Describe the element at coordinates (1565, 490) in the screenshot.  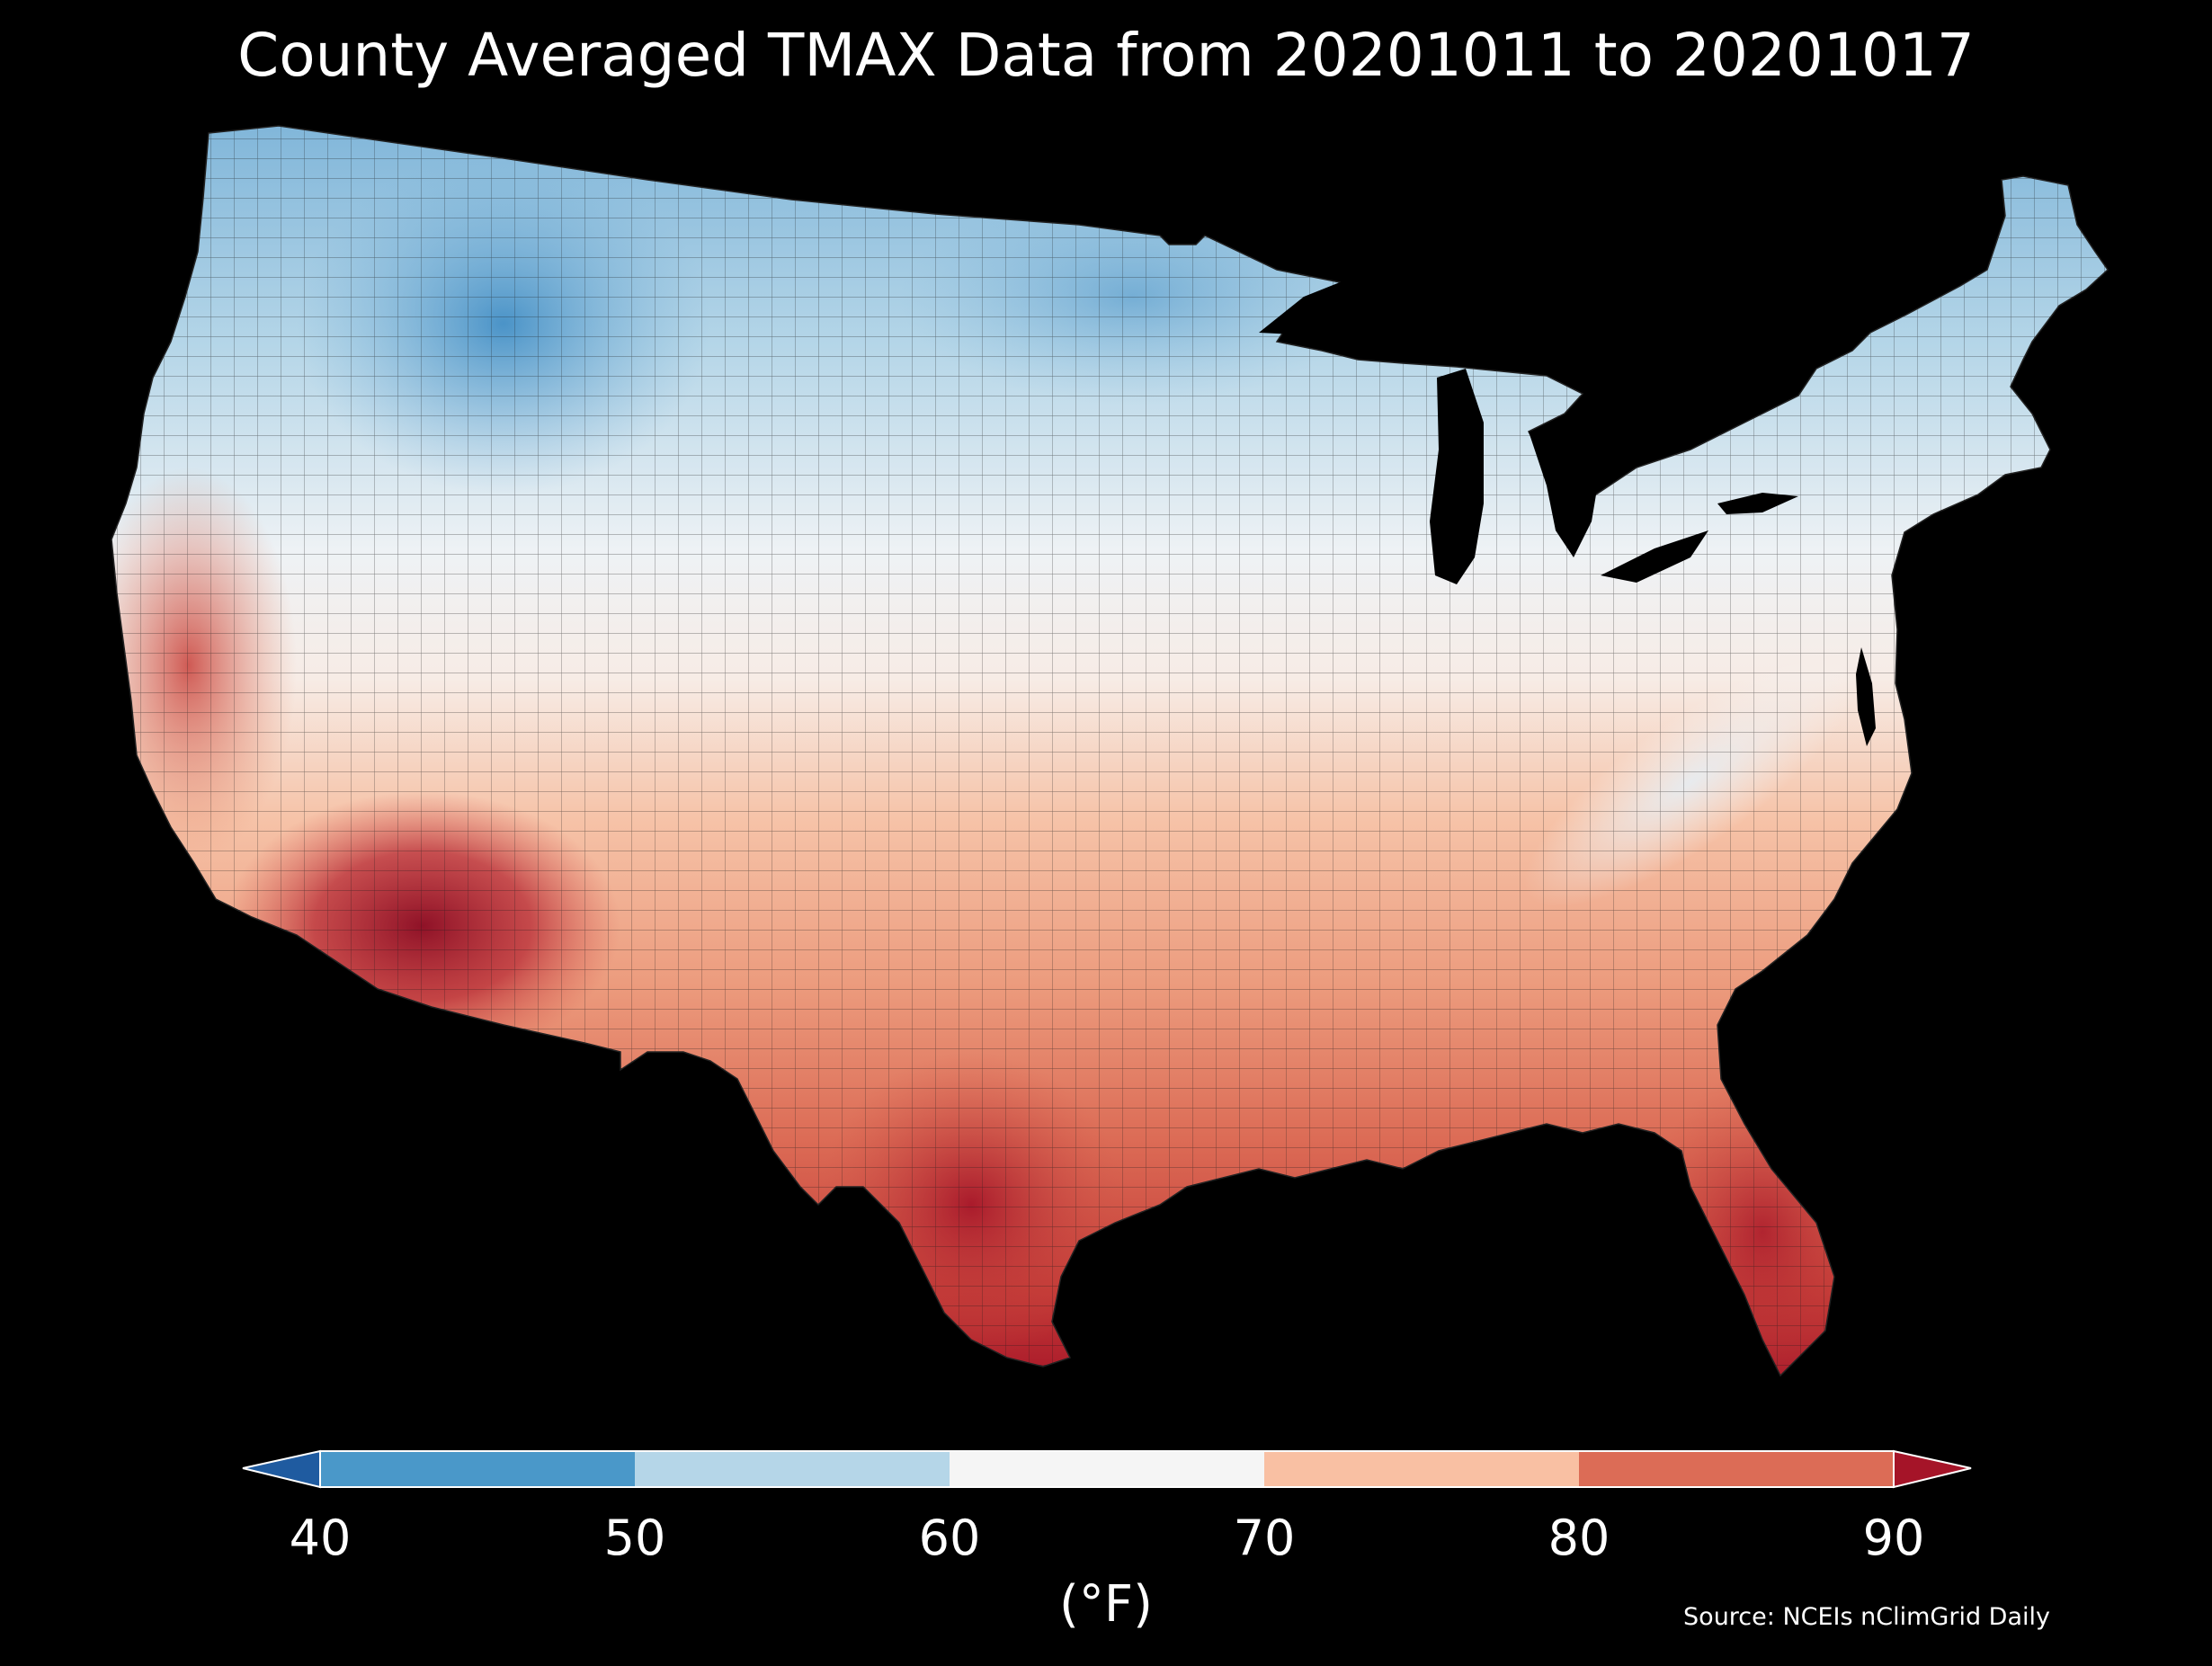
I see `lake-huron` at that location.